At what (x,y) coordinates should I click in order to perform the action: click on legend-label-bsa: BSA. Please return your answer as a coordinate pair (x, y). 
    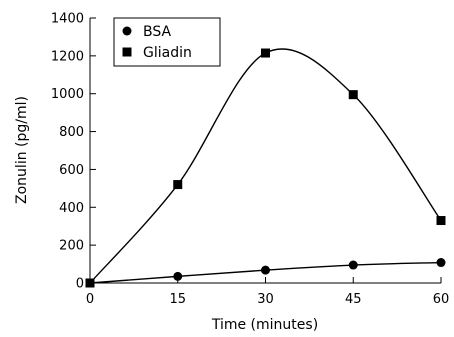
    Looking at the image, I should click on (157, 32).